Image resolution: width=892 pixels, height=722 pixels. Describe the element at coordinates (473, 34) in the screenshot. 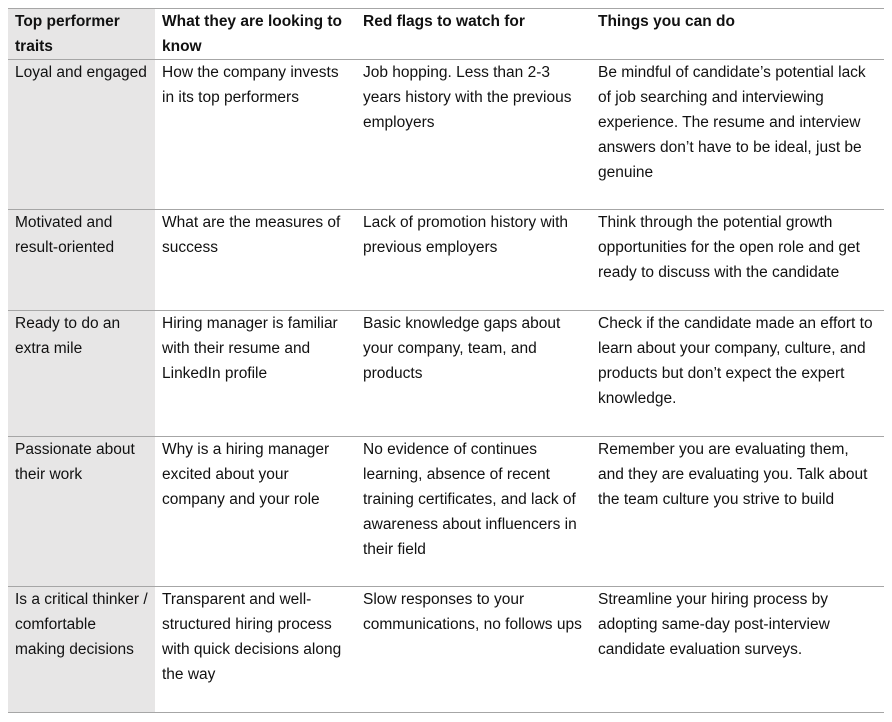

I see `header-cell: Red flags to watch for` at that location.